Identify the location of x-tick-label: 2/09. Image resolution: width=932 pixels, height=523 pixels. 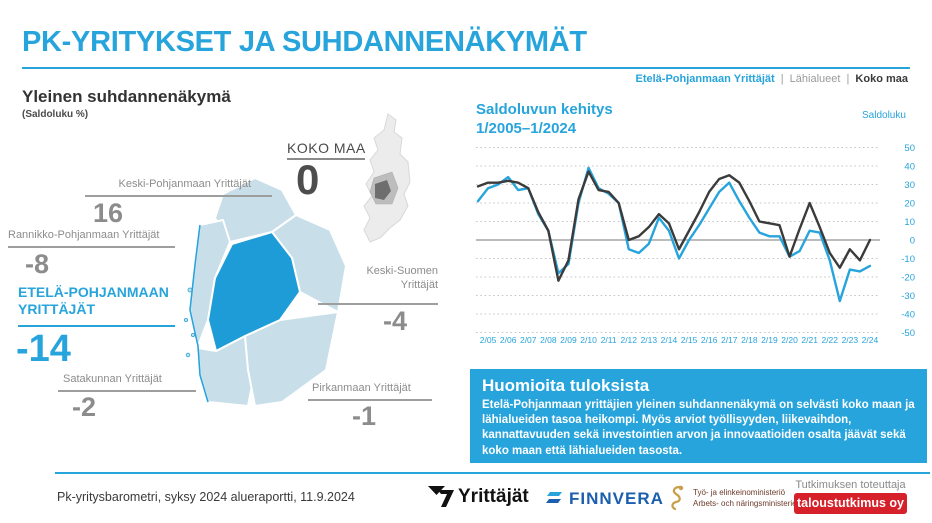
(568, 340).